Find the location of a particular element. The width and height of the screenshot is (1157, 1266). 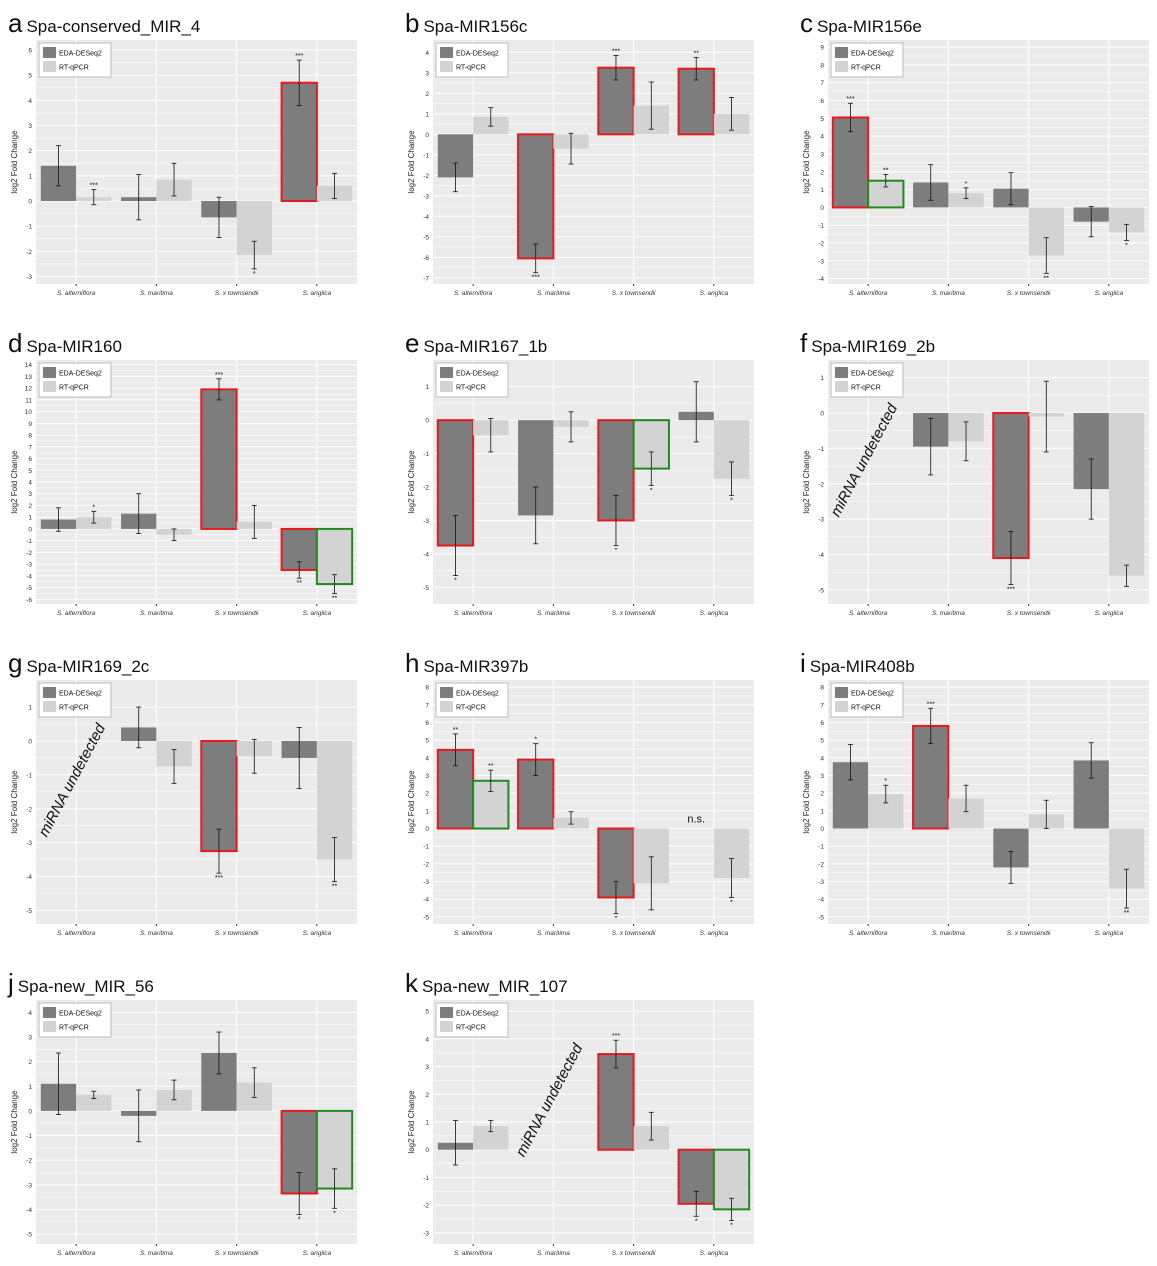

panel-letter: g is located at coordinates (15, 663).